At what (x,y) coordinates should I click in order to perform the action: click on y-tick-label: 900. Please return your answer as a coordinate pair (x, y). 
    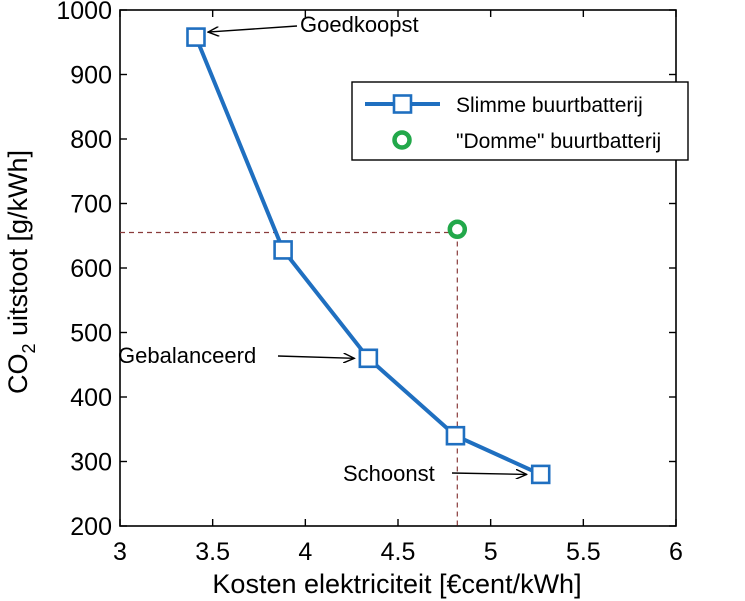
    Looking at the image, I should click on (91, 76).